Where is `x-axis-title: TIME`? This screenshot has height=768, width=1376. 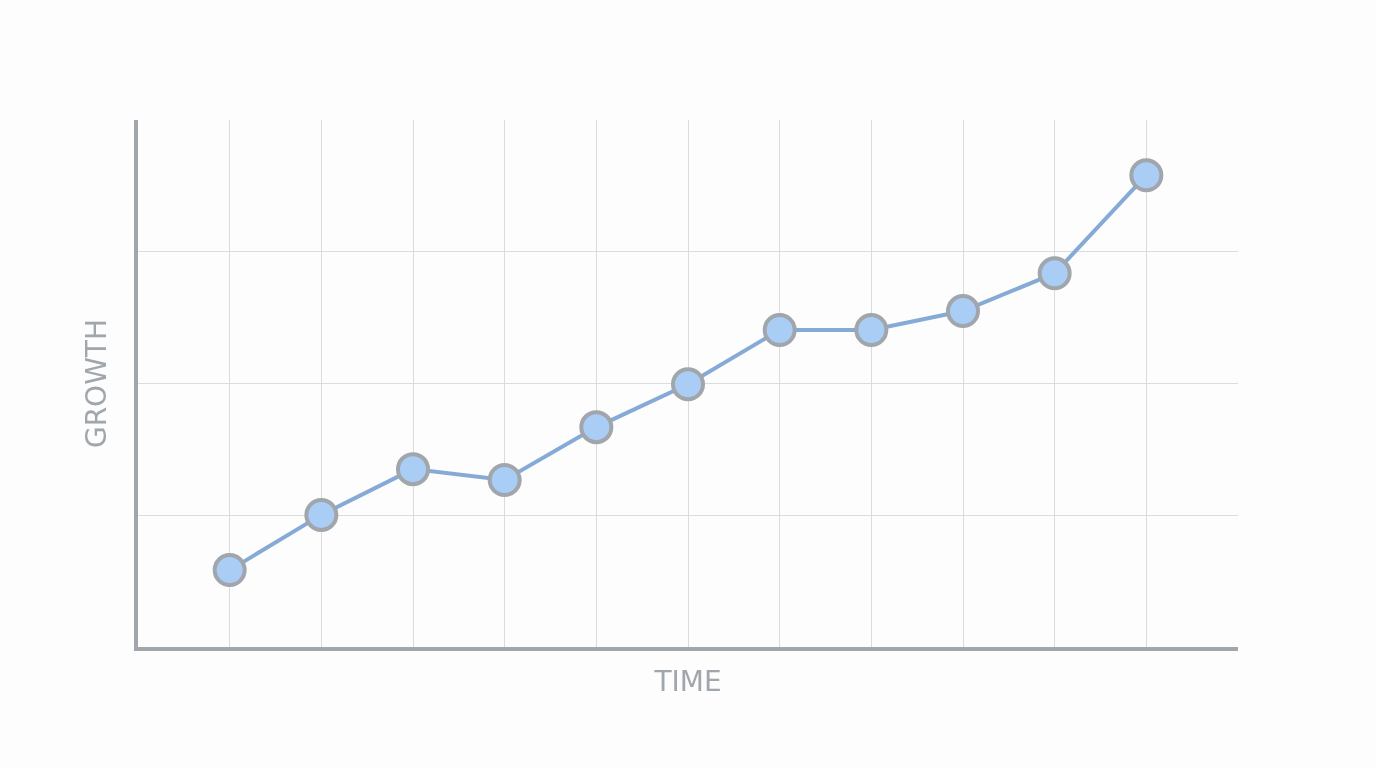 x-axis-title: TIME is located at coordinates (687, 681).